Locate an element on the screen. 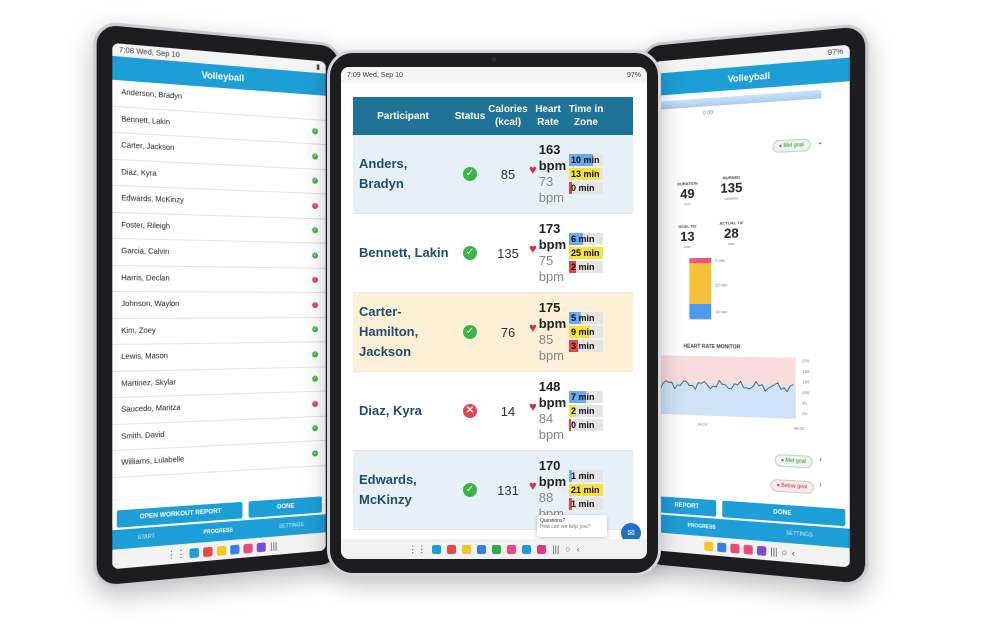  met-goal-label-2: Met goal is located at coordinates (796, 461).